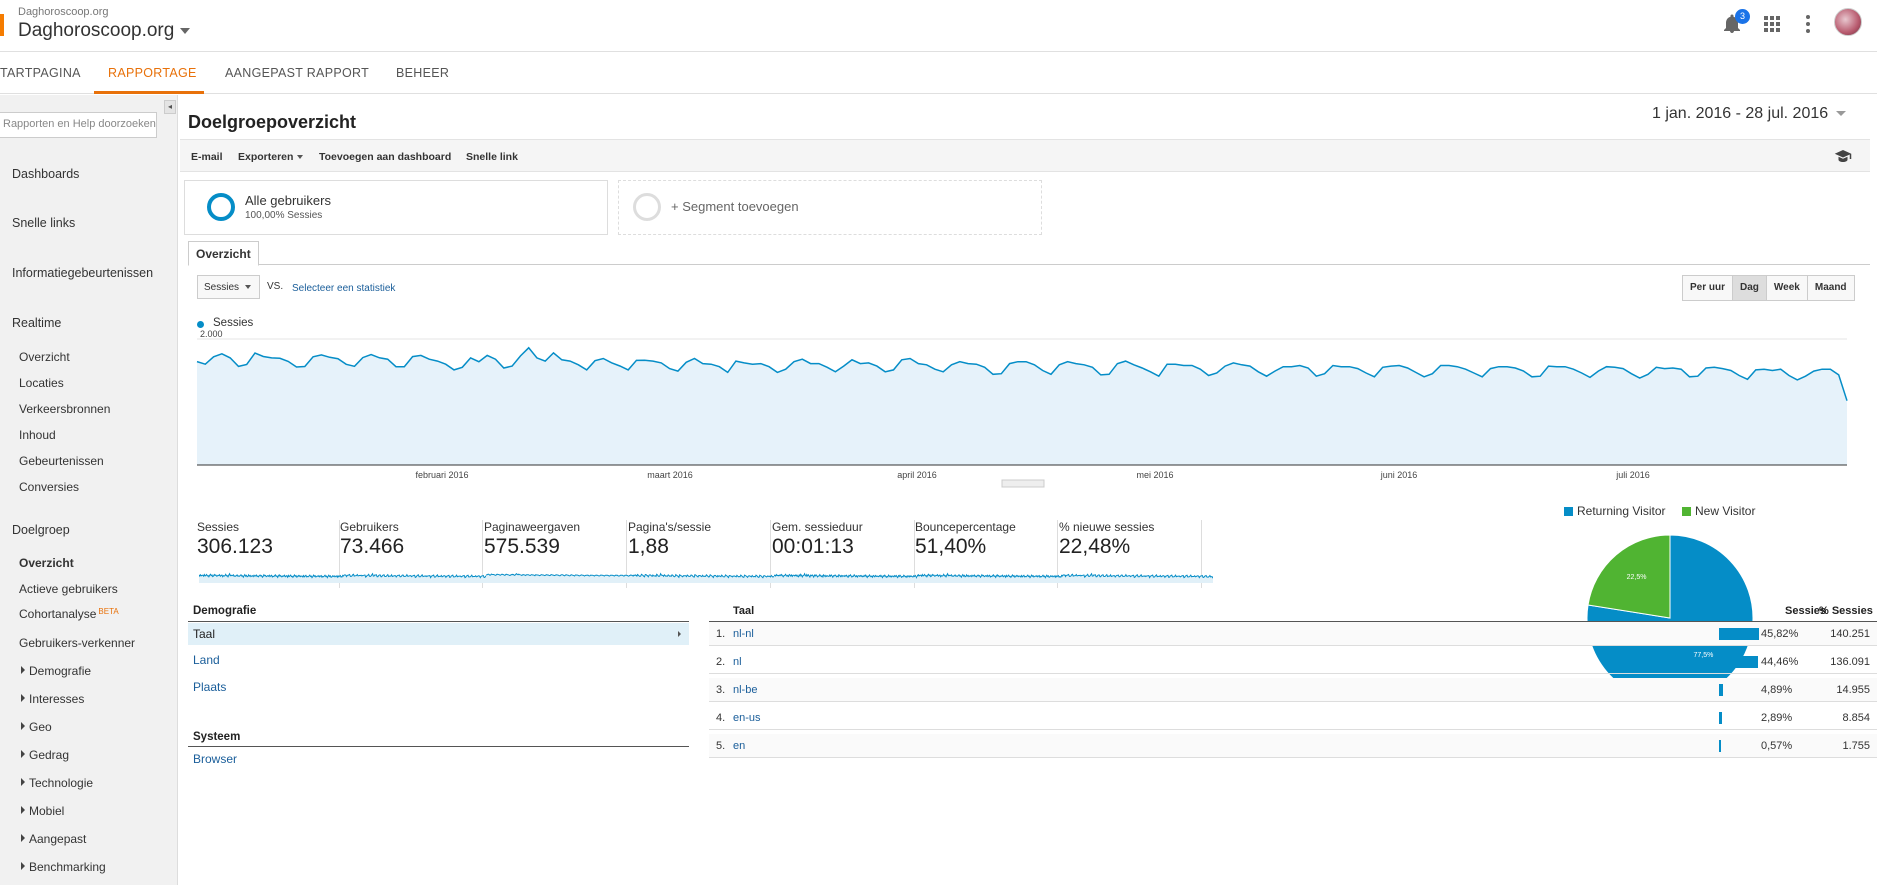 Image resolution: width=1877 pixels, height=885 pixels. What do you see at coordinates (170, 107) in the screenshot?
I see `collapse-sidebar-button: ◂` at bounding box center [170, 107].